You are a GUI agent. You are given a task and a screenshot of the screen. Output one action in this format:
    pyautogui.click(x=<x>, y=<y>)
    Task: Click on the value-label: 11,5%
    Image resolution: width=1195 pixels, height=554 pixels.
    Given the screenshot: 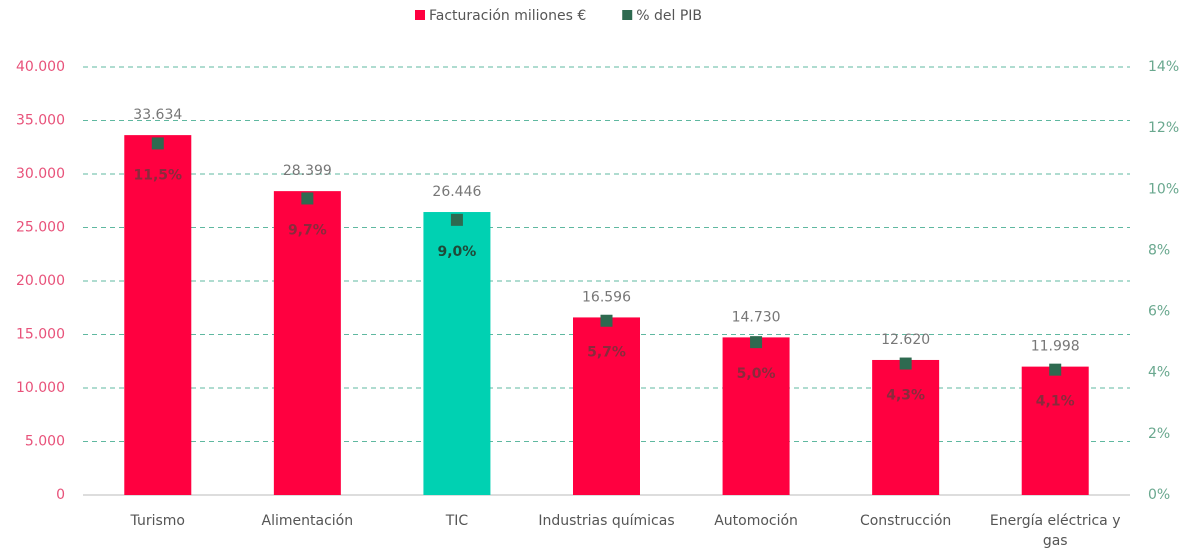 What is the action you would take?
    pyautogui.click(x=157, y=175)
    